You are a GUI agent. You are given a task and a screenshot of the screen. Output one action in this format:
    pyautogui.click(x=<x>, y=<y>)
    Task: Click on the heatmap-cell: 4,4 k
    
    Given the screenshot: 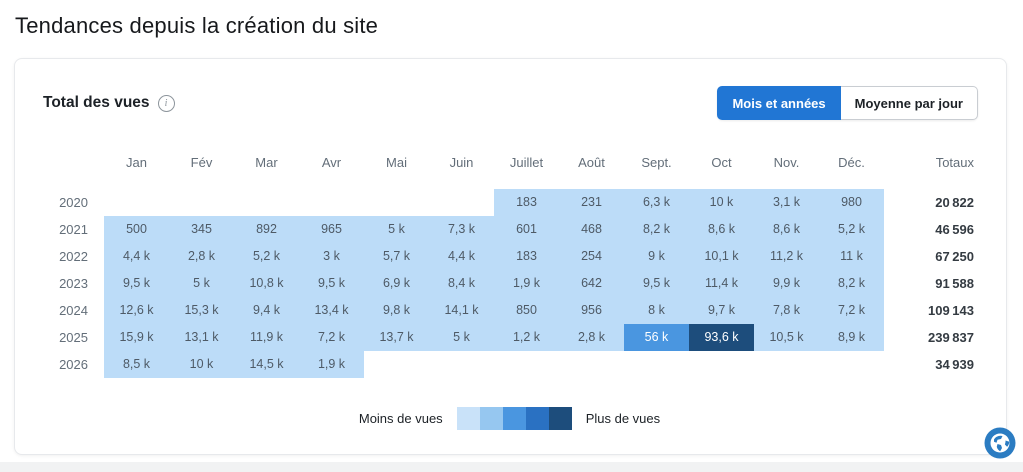 What is the action you would take?
    pyautogui.click(x=461, y=256)
    